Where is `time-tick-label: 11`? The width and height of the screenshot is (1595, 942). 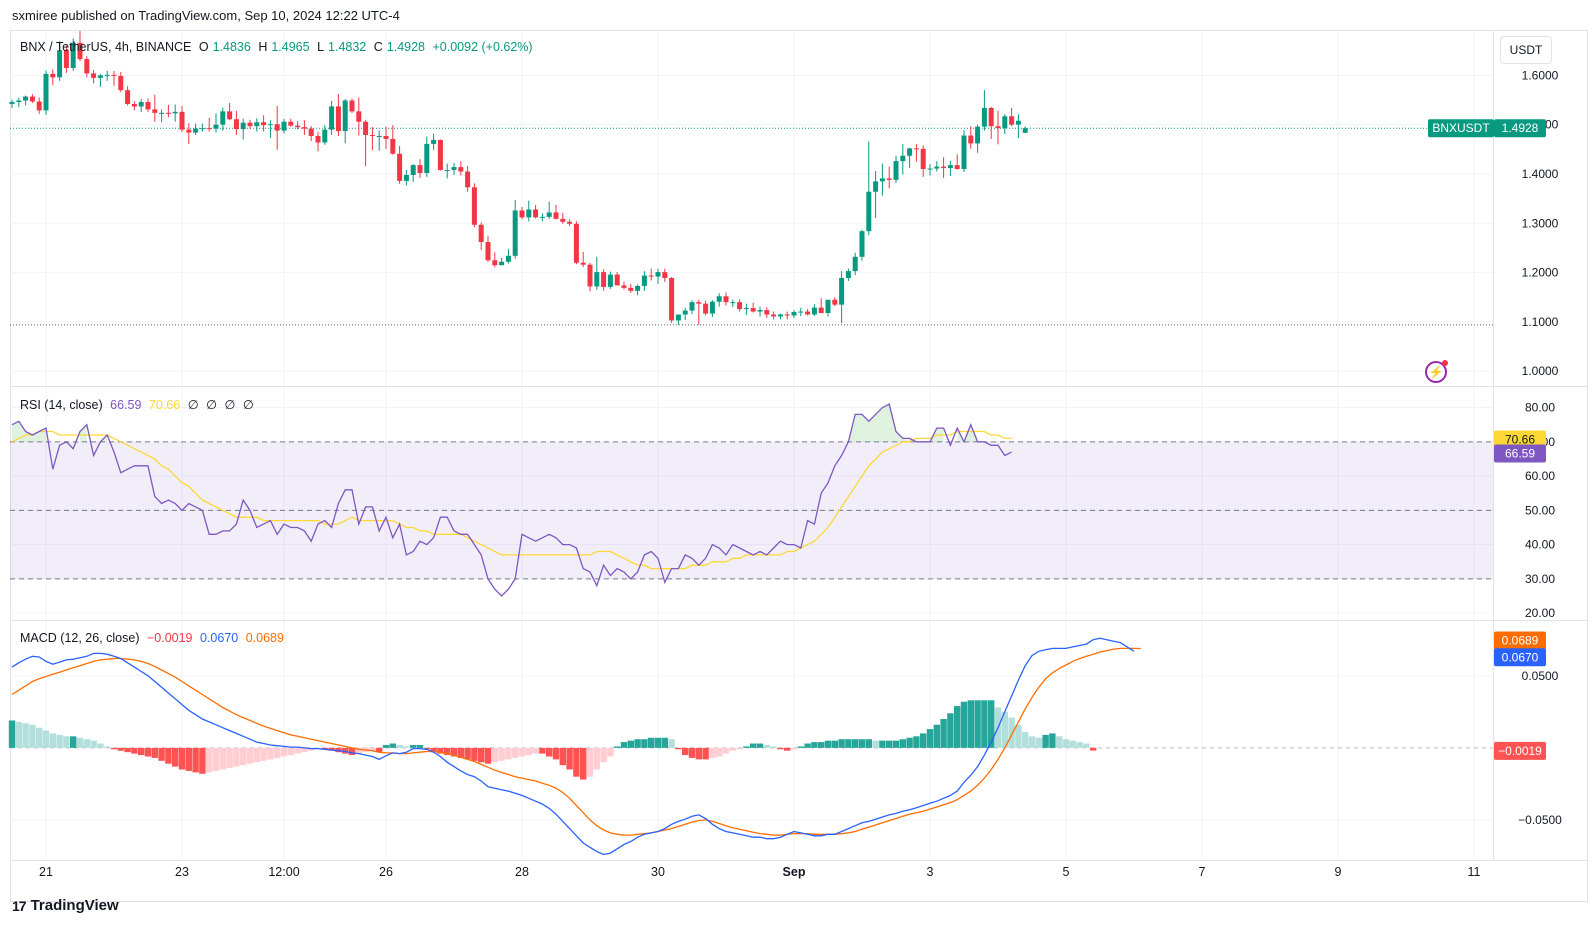 time-tick-label: 11 is located at coordinates (1474, 872).